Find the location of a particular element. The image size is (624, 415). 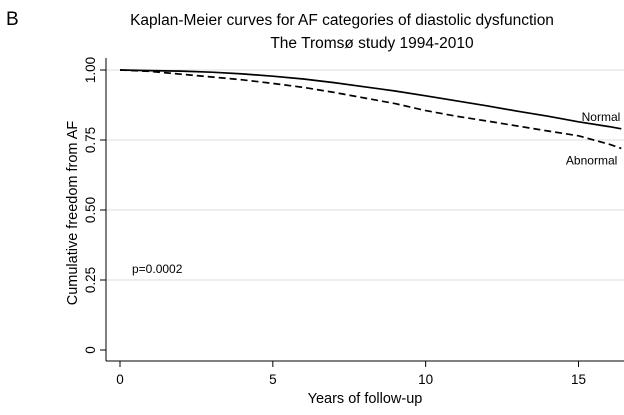

x-axis-label: Years of follow-up is located at coordinates (365, 399).